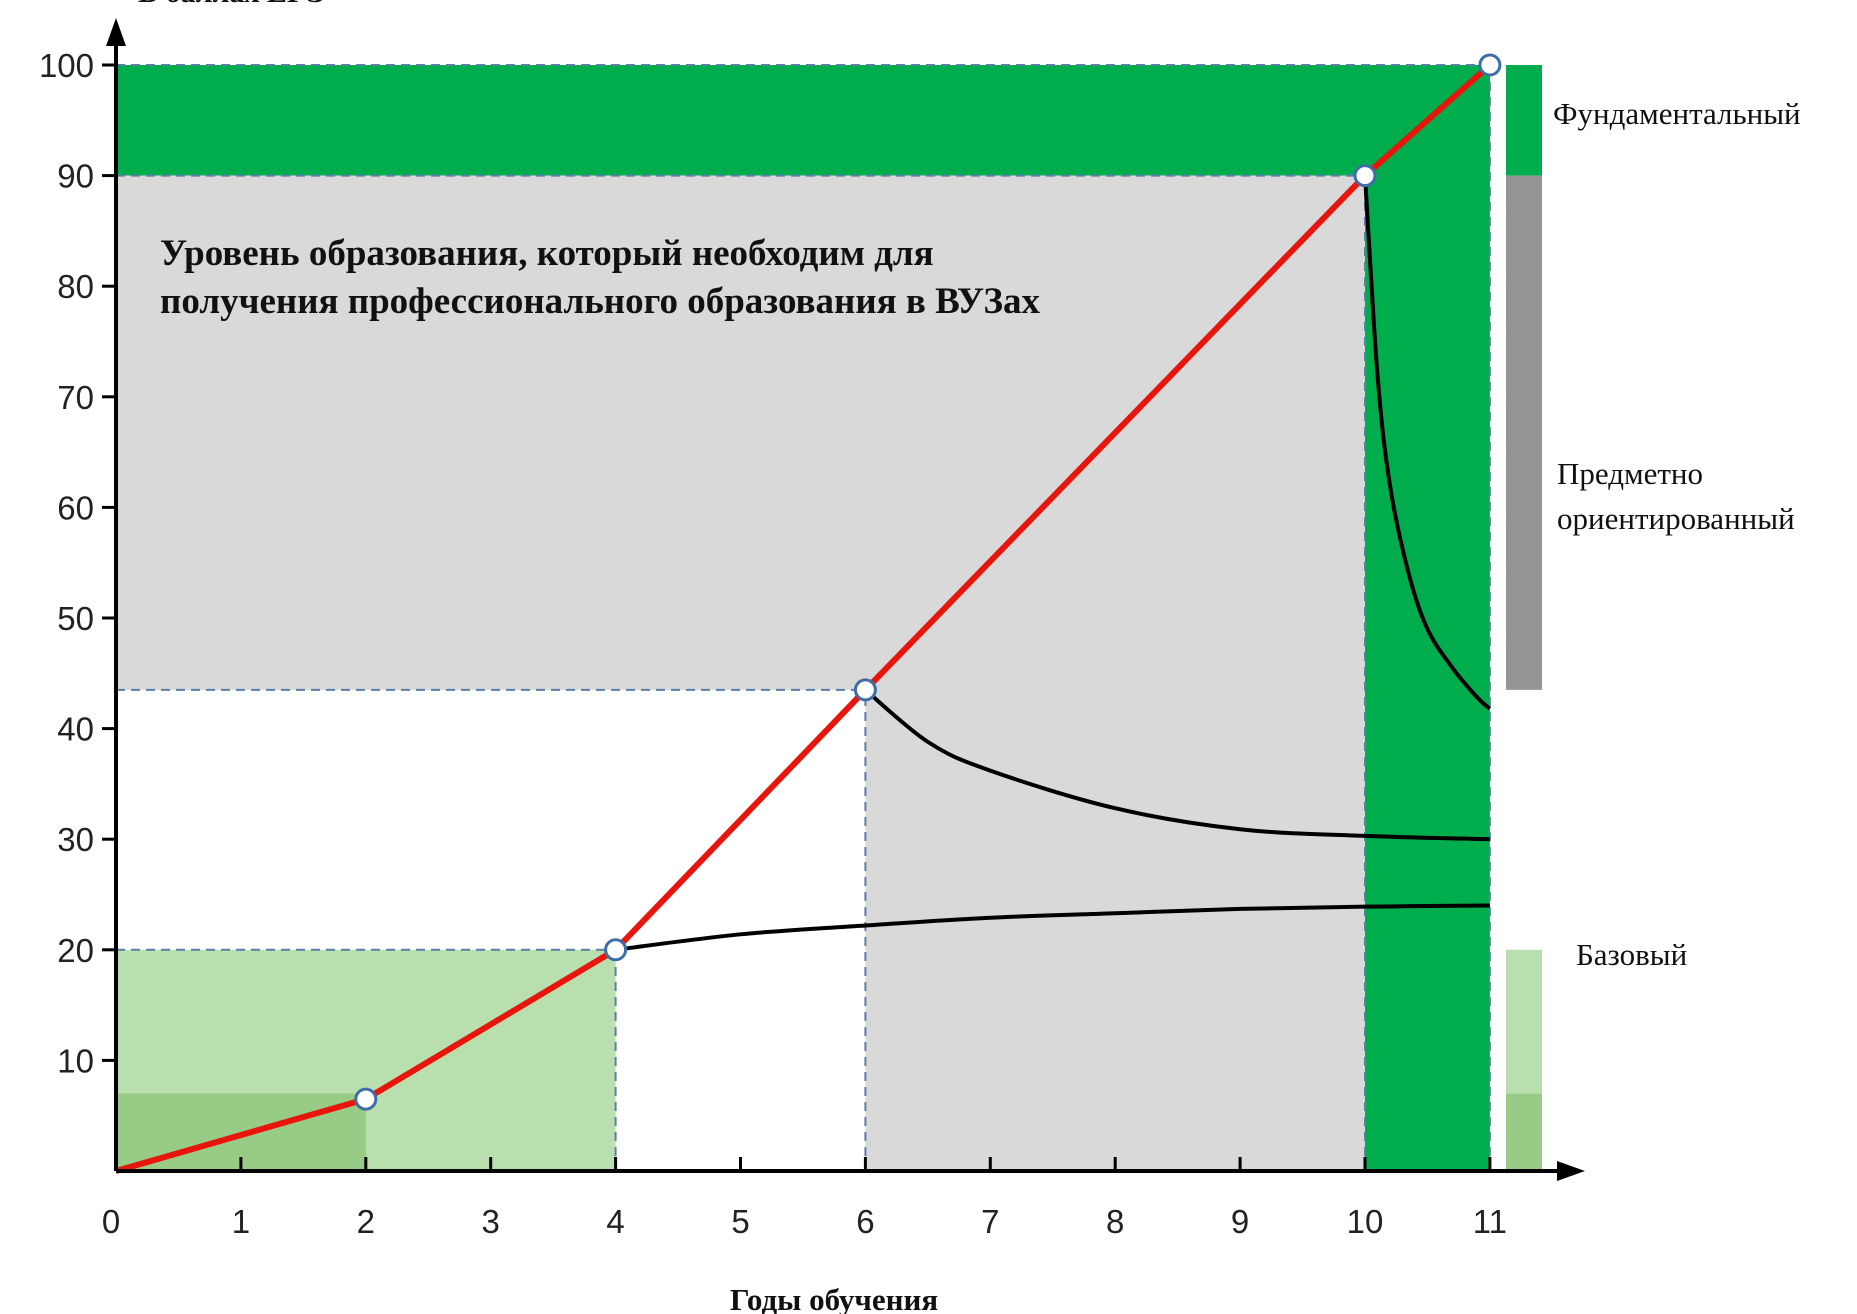 This screenshot has height=1314, width=1857. What do you see at coordinates (834, 1298) in the screenshot?
I see `x-axis-label: Годы обучения` at bounding box center [834, 1298].